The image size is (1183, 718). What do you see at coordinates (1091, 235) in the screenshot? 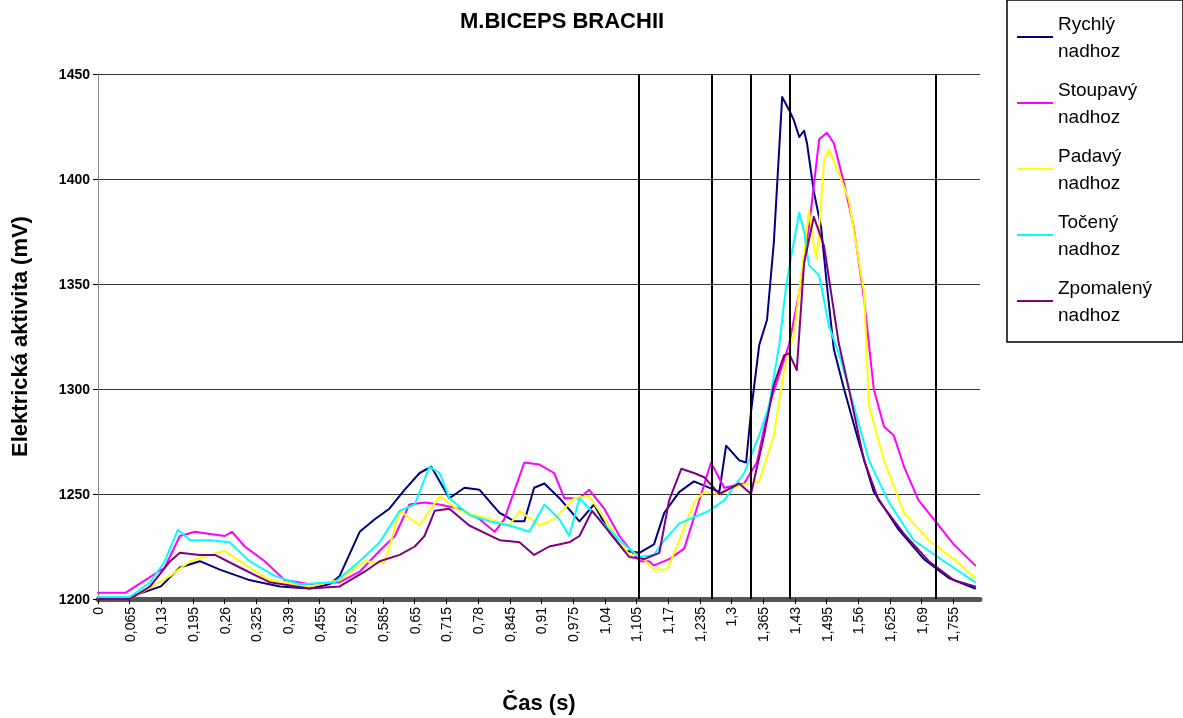
I see `legend-label: Točený nadhoz` at bounding box center [1091, 235].